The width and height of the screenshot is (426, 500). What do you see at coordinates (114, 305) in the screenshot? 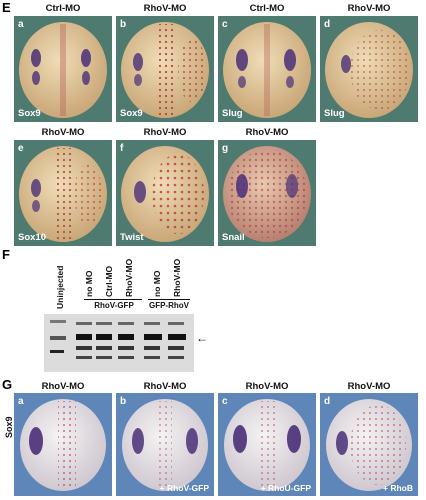
I see `group-label: RhoV-GFP` at bounding box center [114, 305].